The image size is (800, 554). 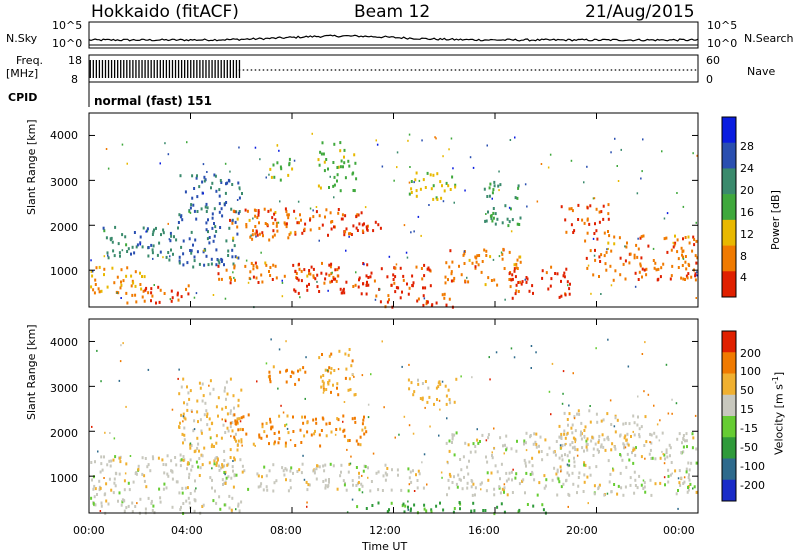 I want to click on power-cb-swatch, so click(x=729, y=284).